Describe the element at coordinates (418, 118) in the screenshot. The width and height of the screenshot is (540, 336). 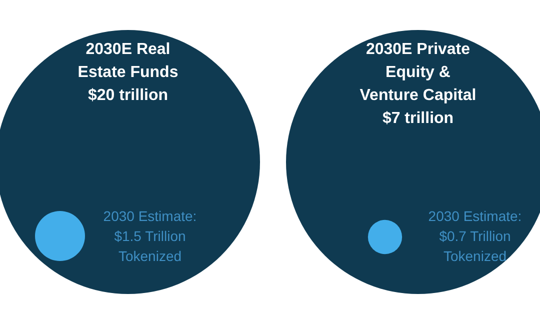
I see `data-label: $7 trillion` at that location.